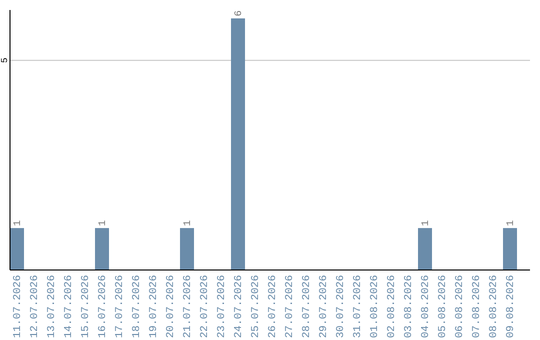  Describe the element at coordinates (188, 306) in the screenshot. I see `x-tick-label: 21.07.2026` at that location.